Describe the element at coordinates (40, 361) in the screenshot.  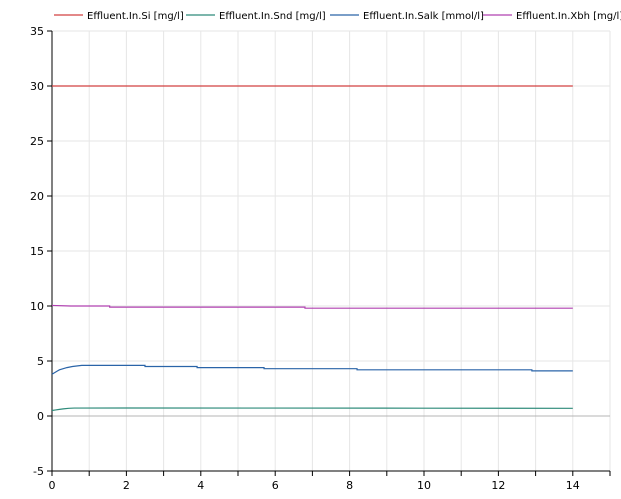
I see `y-tick-label: 5` at that location.